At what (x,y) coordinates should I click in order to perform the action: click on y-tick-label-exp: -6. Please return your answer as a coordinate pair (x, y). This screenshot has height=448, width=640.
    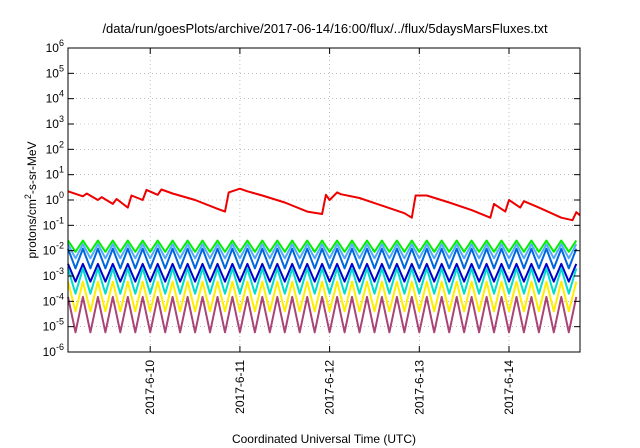
    Looking at the image, I should click on (60, 347).